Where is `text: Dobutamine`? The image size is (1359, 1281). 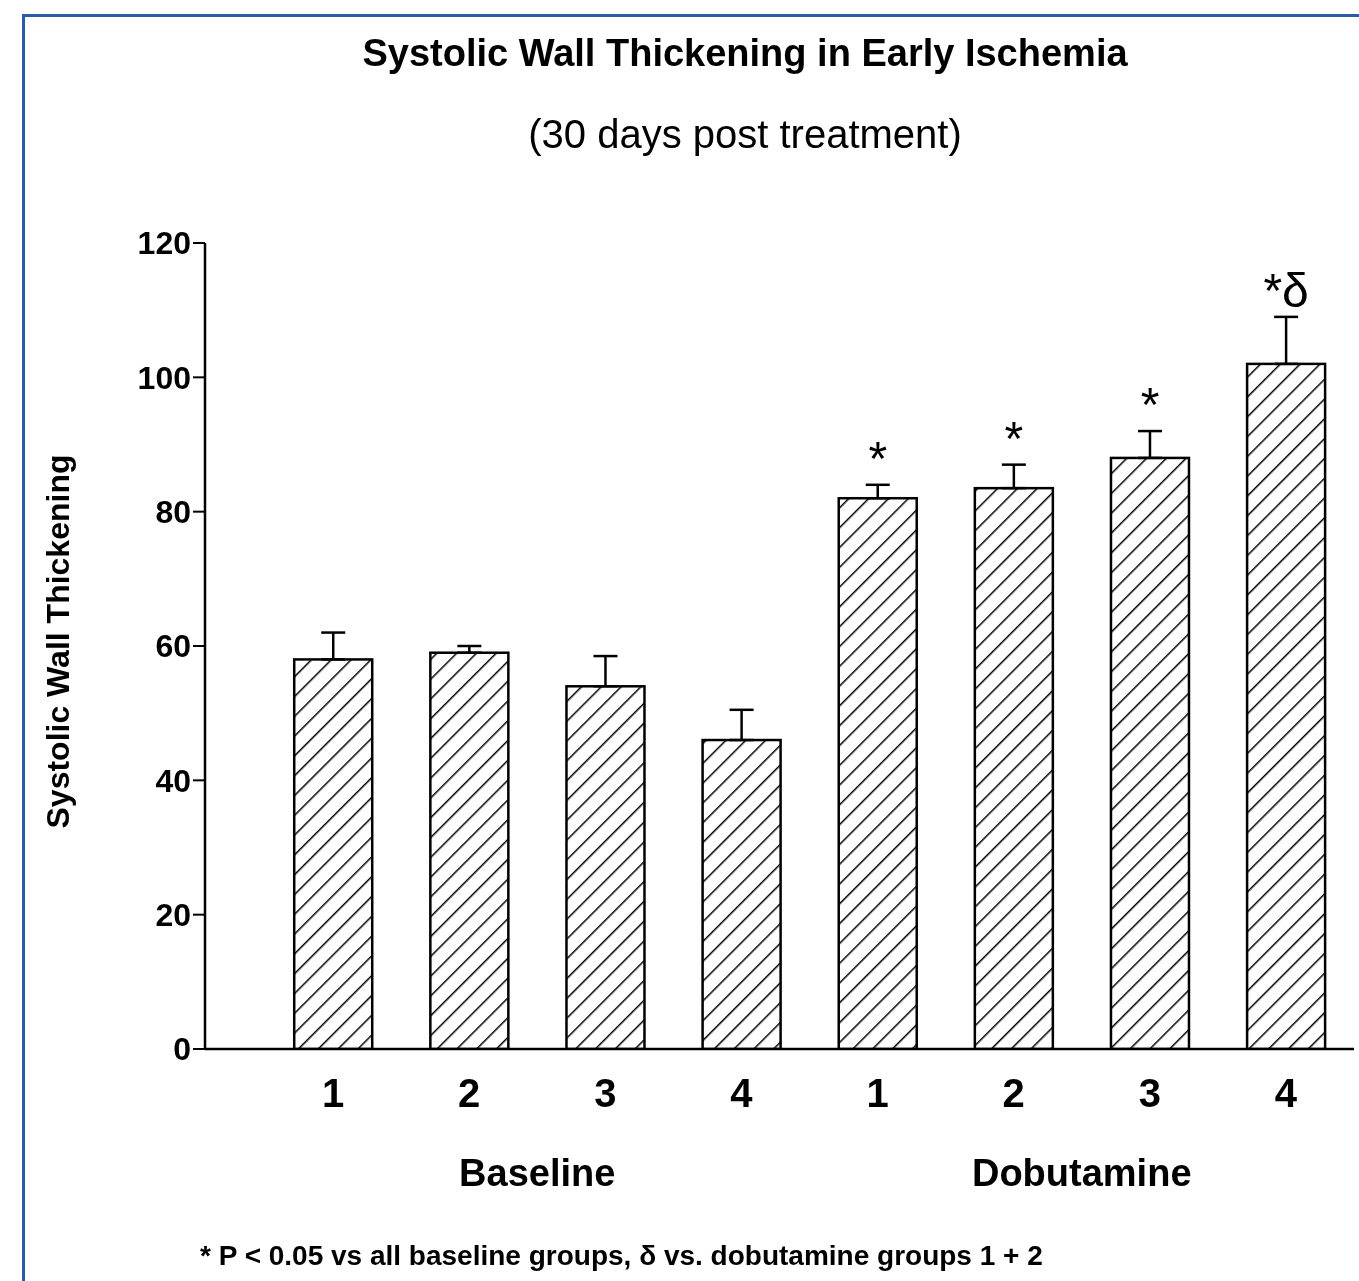
text: Dobutamine is located at coordinates (1081, 1173).